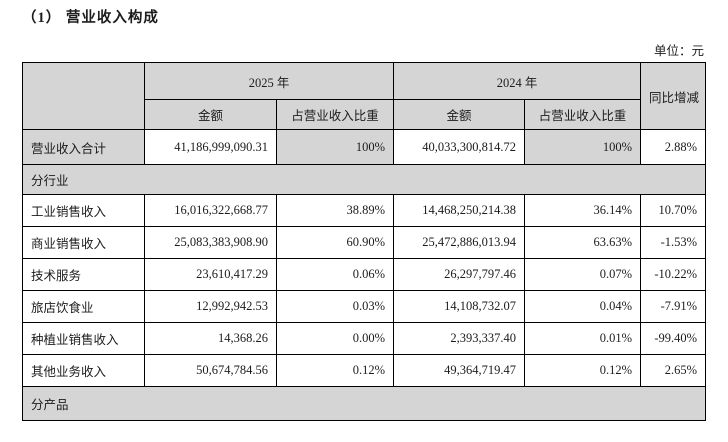 The image size is (728, 442). Describe the element at coordinates (335, 370) in the screenshot. I see `ratio-2025: 0.12%` at that location.